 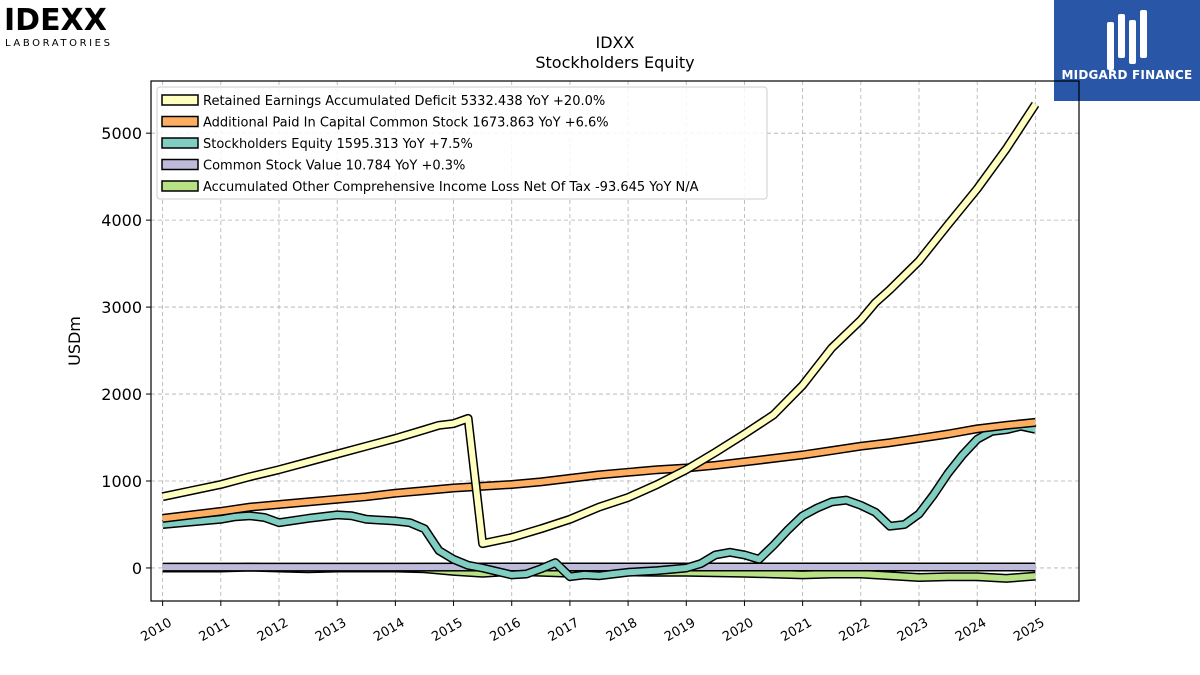 I want to click on idexx-wordmark: IDEXX, so click(x=55, y=21).